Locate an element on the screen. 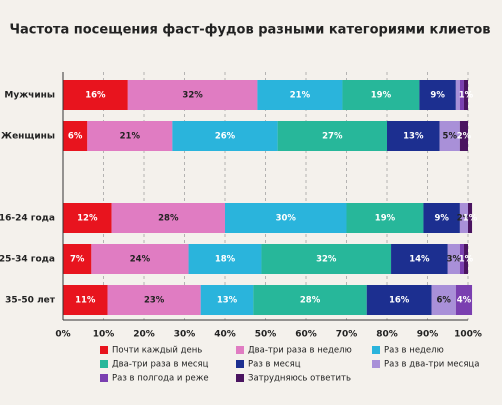 Image resolution: width=502 pixels, height=405 pixels. x-tick-label: 40% is located at coordinates (225, 335).